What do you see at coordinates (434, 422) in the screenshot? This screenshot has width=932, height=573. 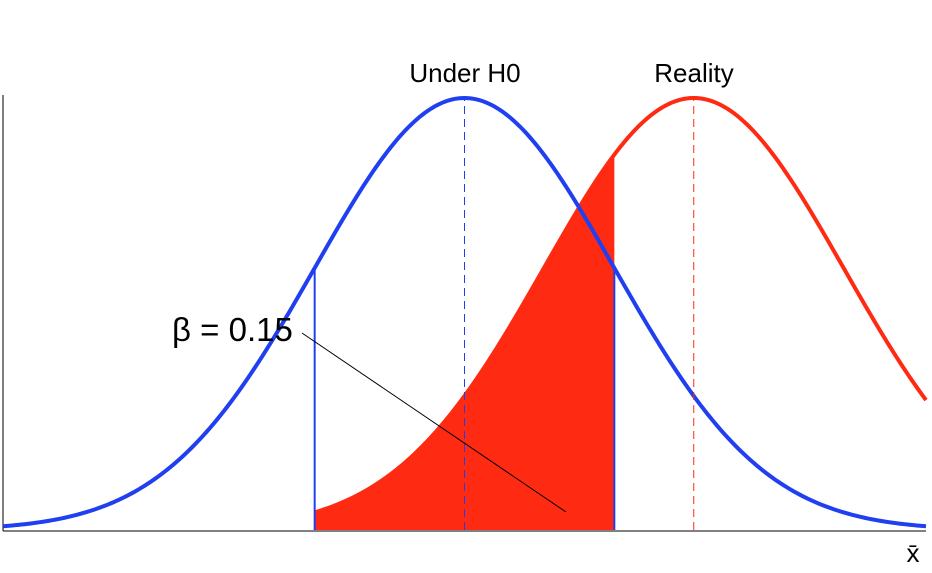 I see `beta-pointer-line` at bounding box center [434, 422].